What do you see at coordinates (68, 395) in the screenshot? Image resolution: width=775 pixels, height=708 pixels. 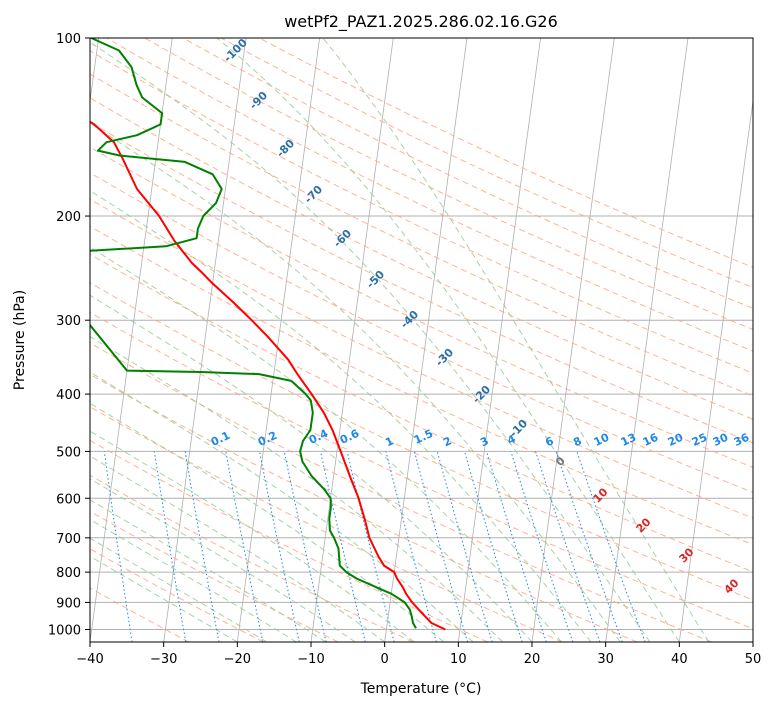 I see `y-tick-label: 400` at bounding box center [68, 395].